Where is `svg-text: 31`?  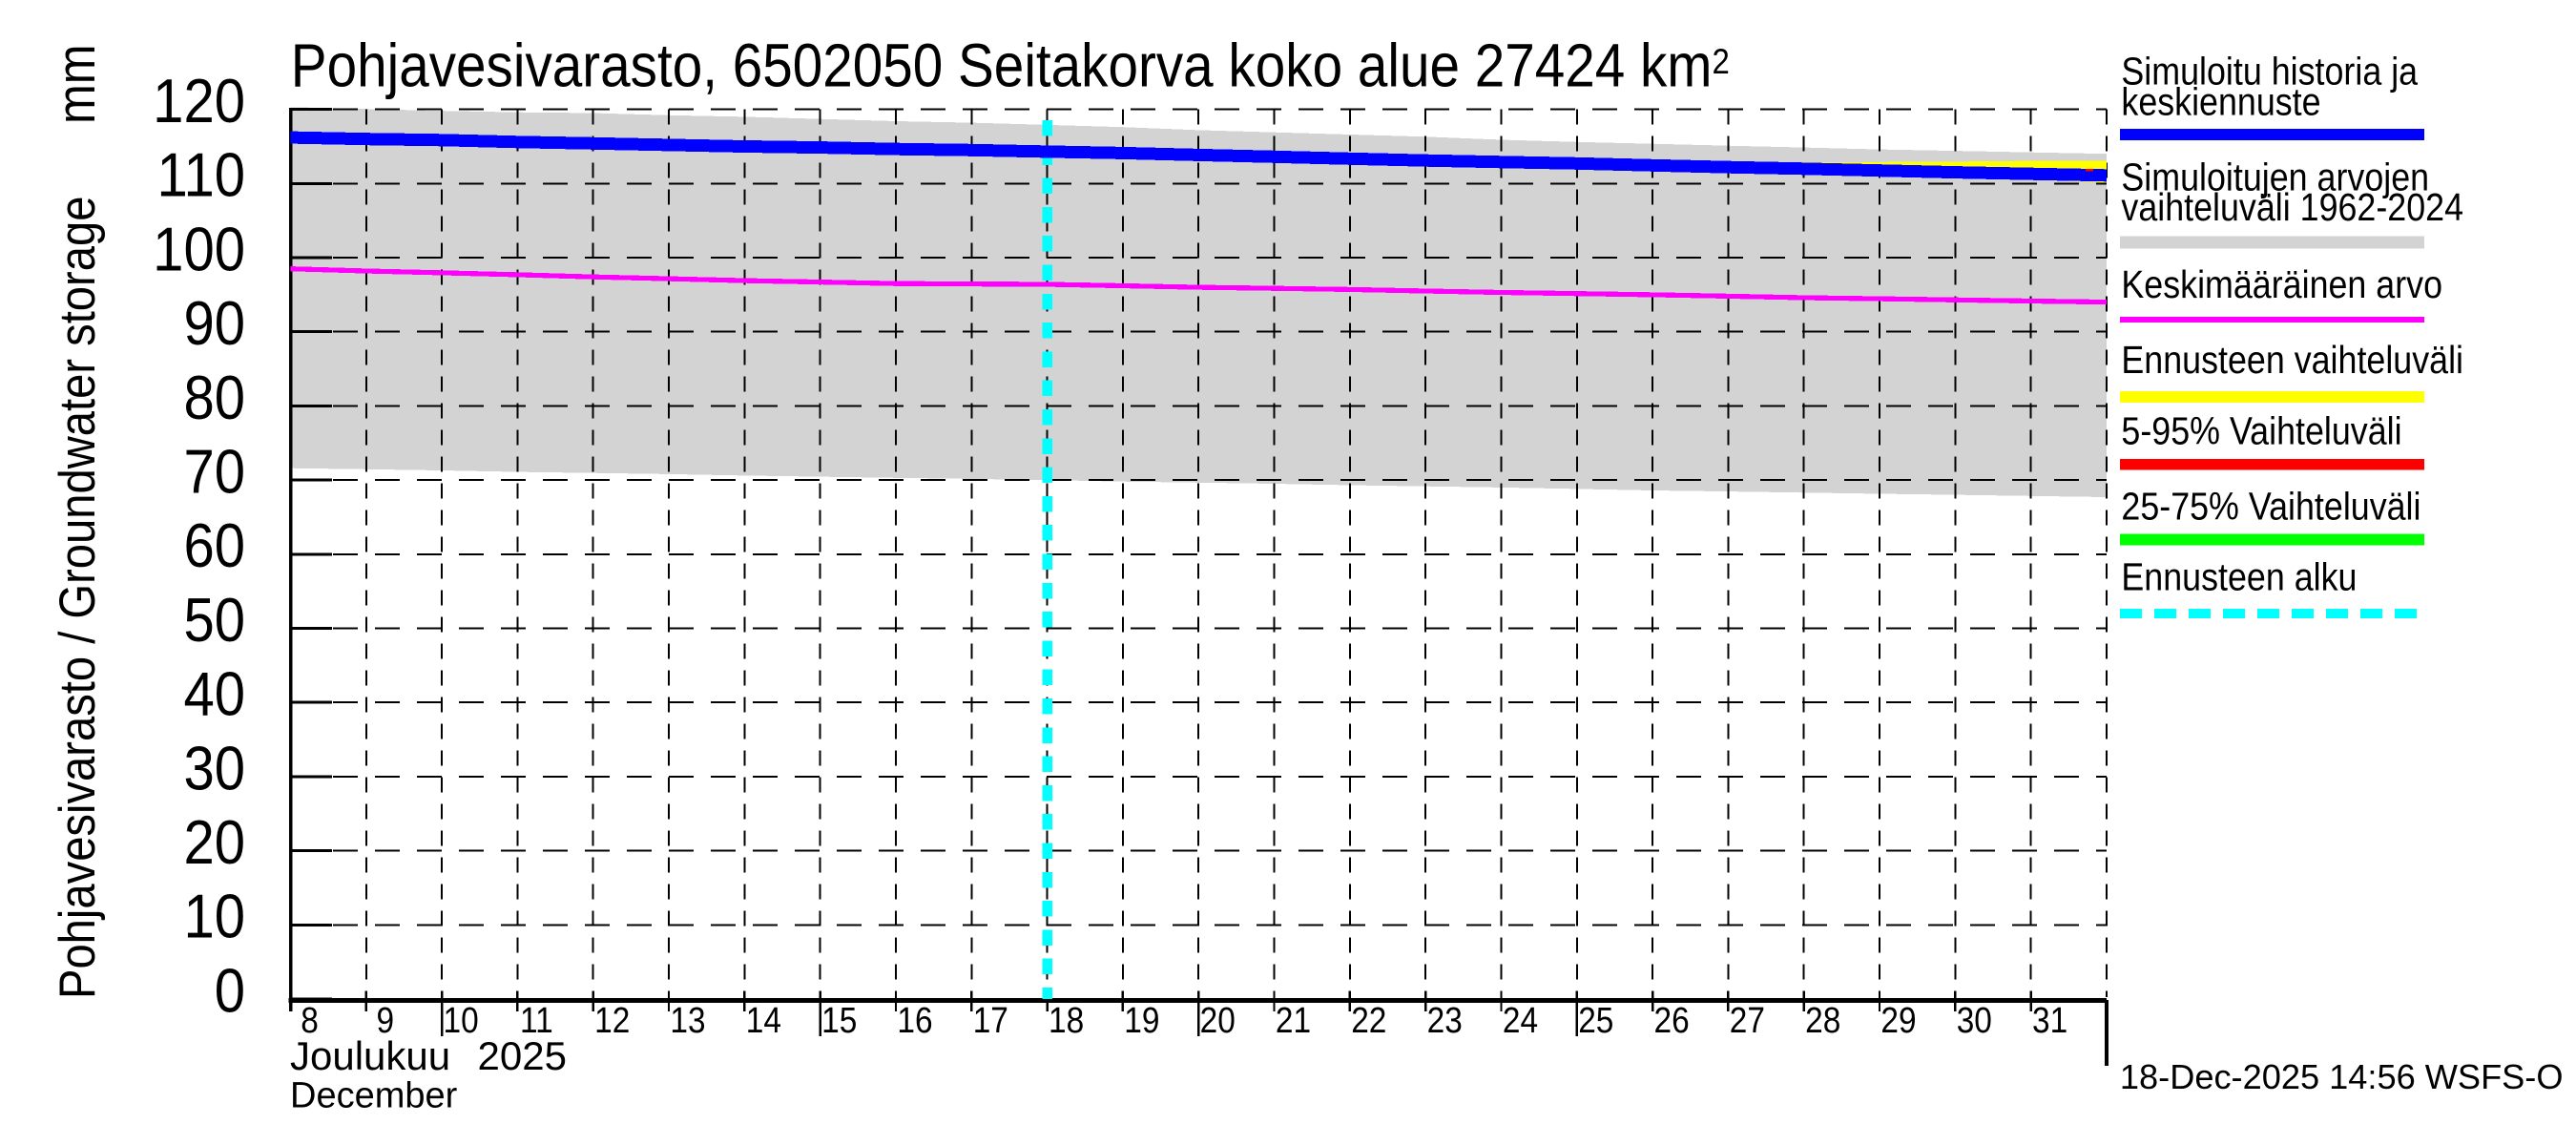
svg-text: 31 is located at coordinates (2049, 1020).